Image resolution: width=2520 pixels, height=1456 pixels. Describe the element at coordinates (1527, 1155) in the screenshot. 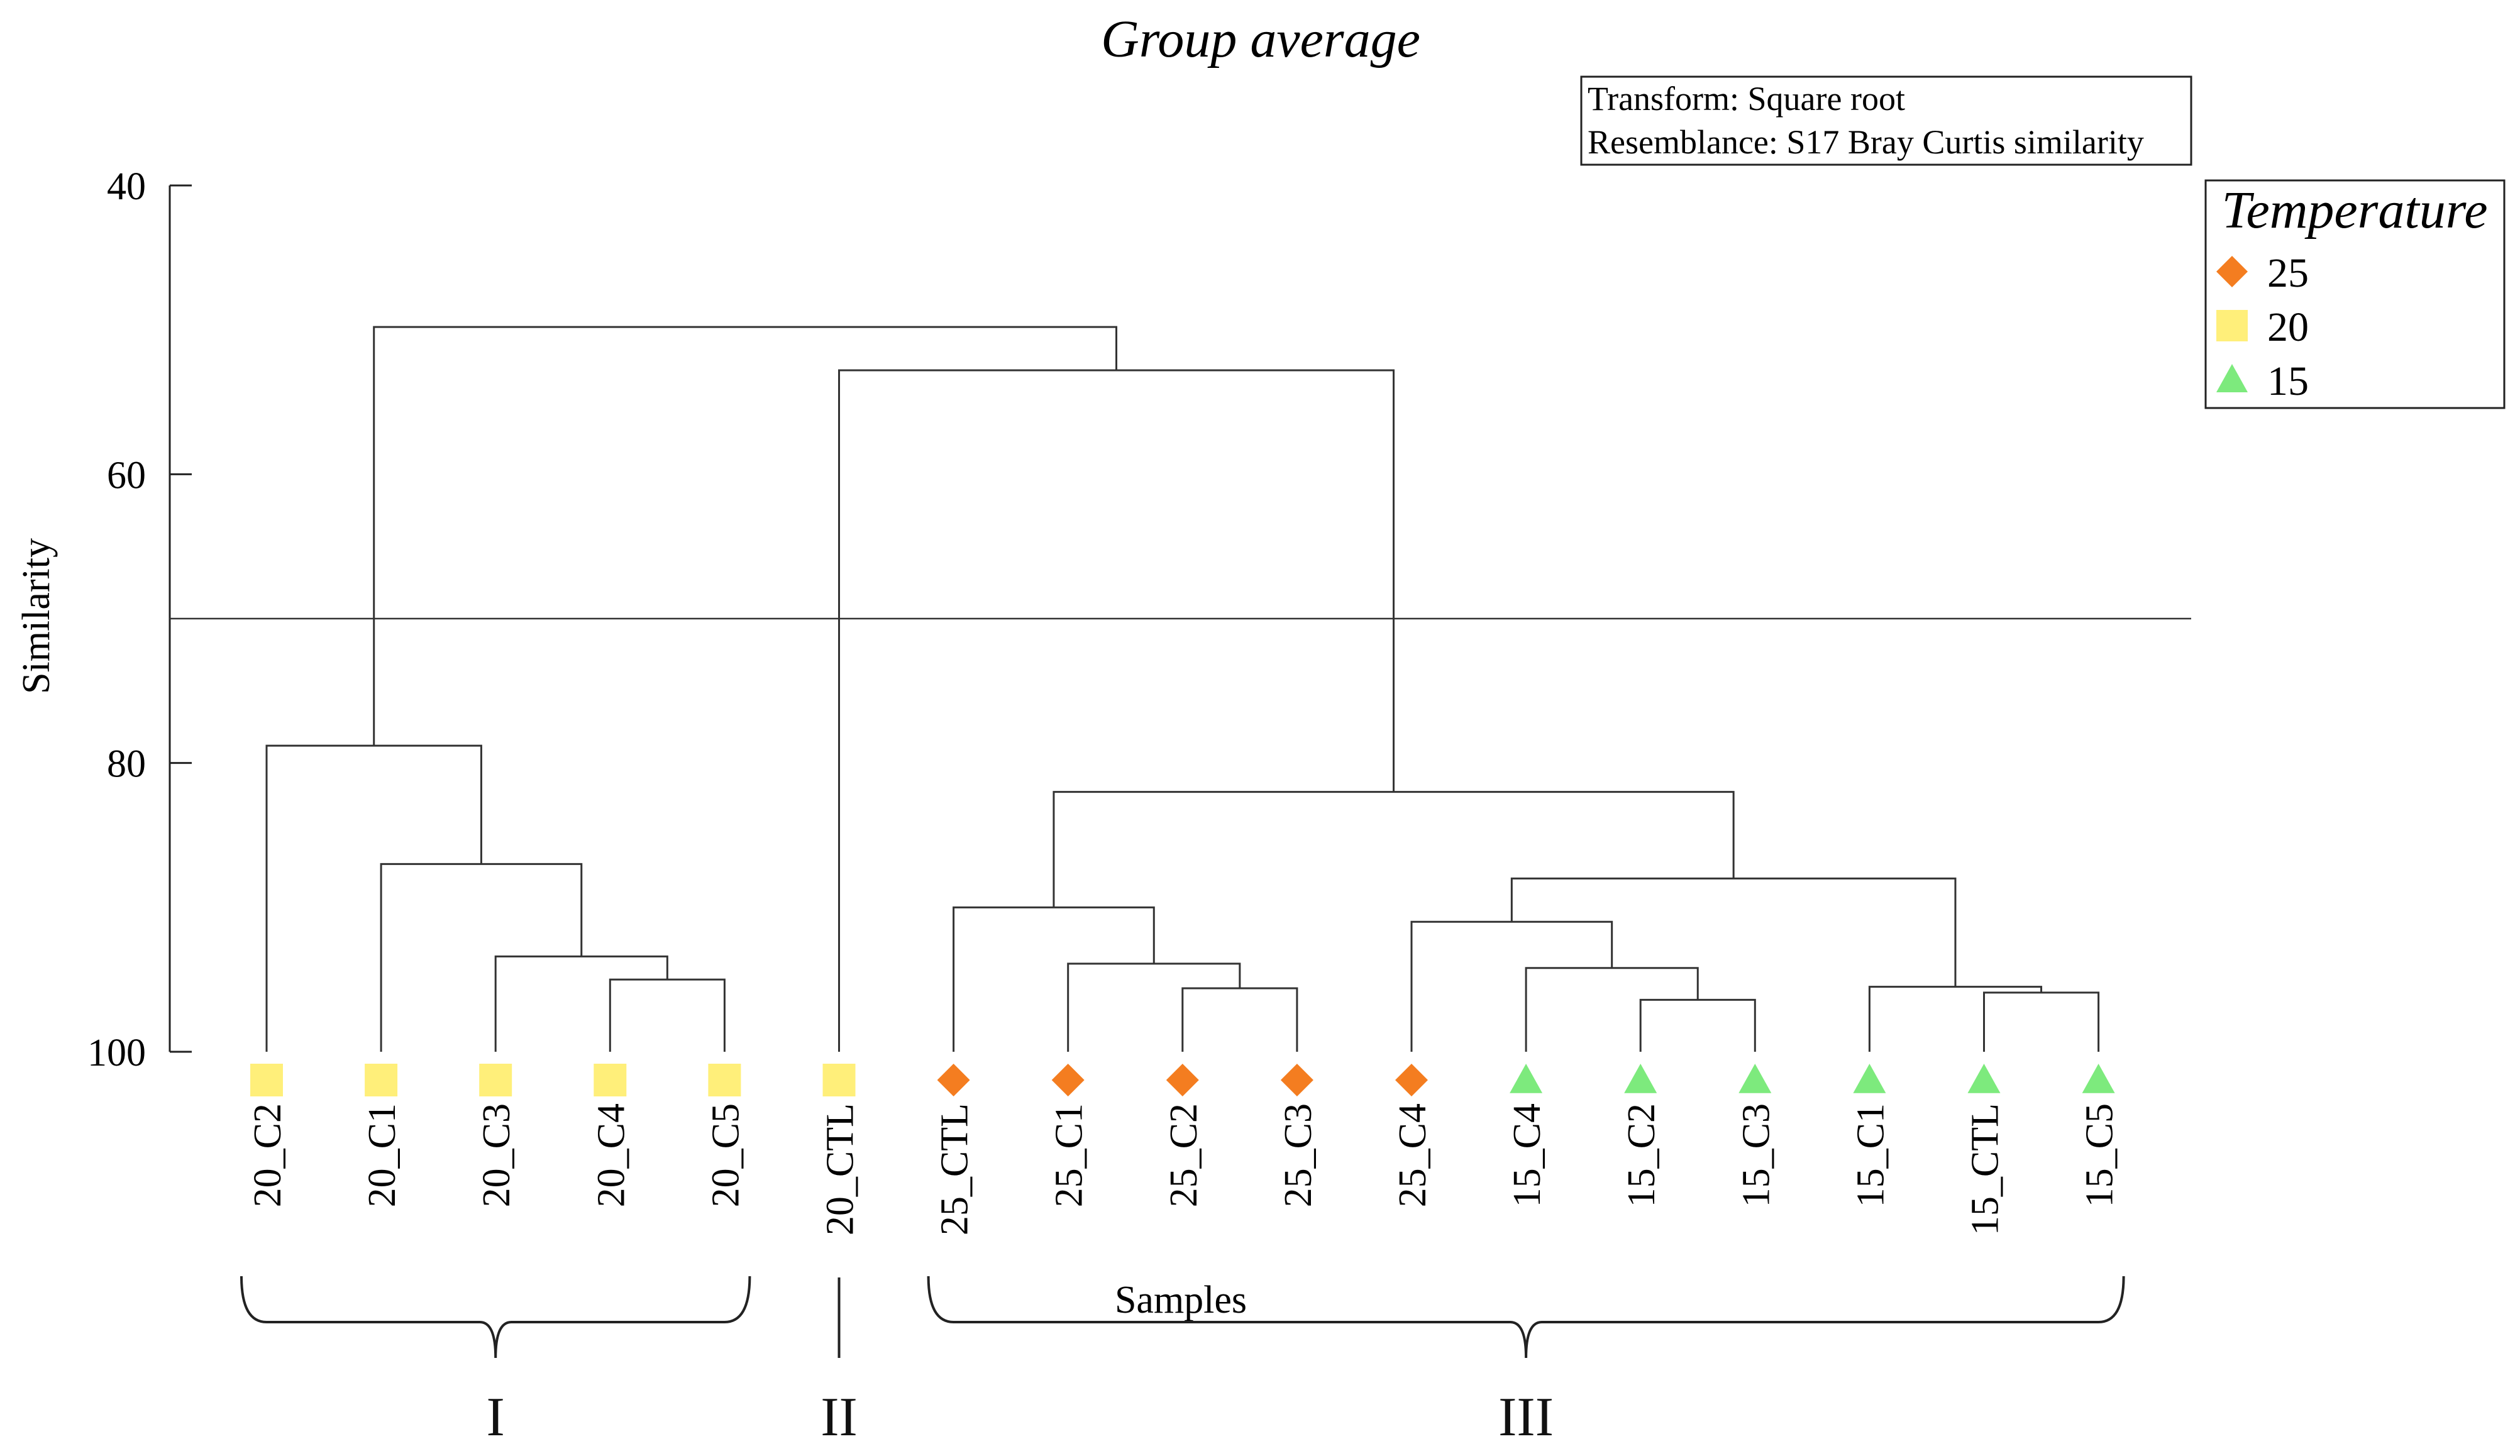

I see `leaf-label: 15_C4` at that location.